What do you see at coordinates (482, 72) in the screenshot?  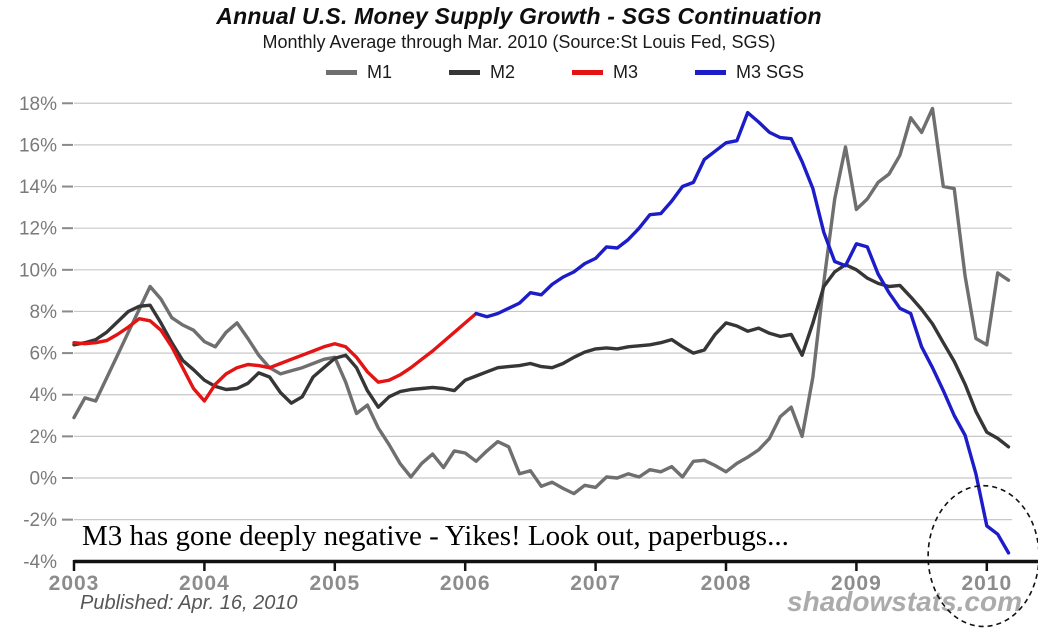 I see `legend-item-m2: M2` at bounding box center [482, 72].